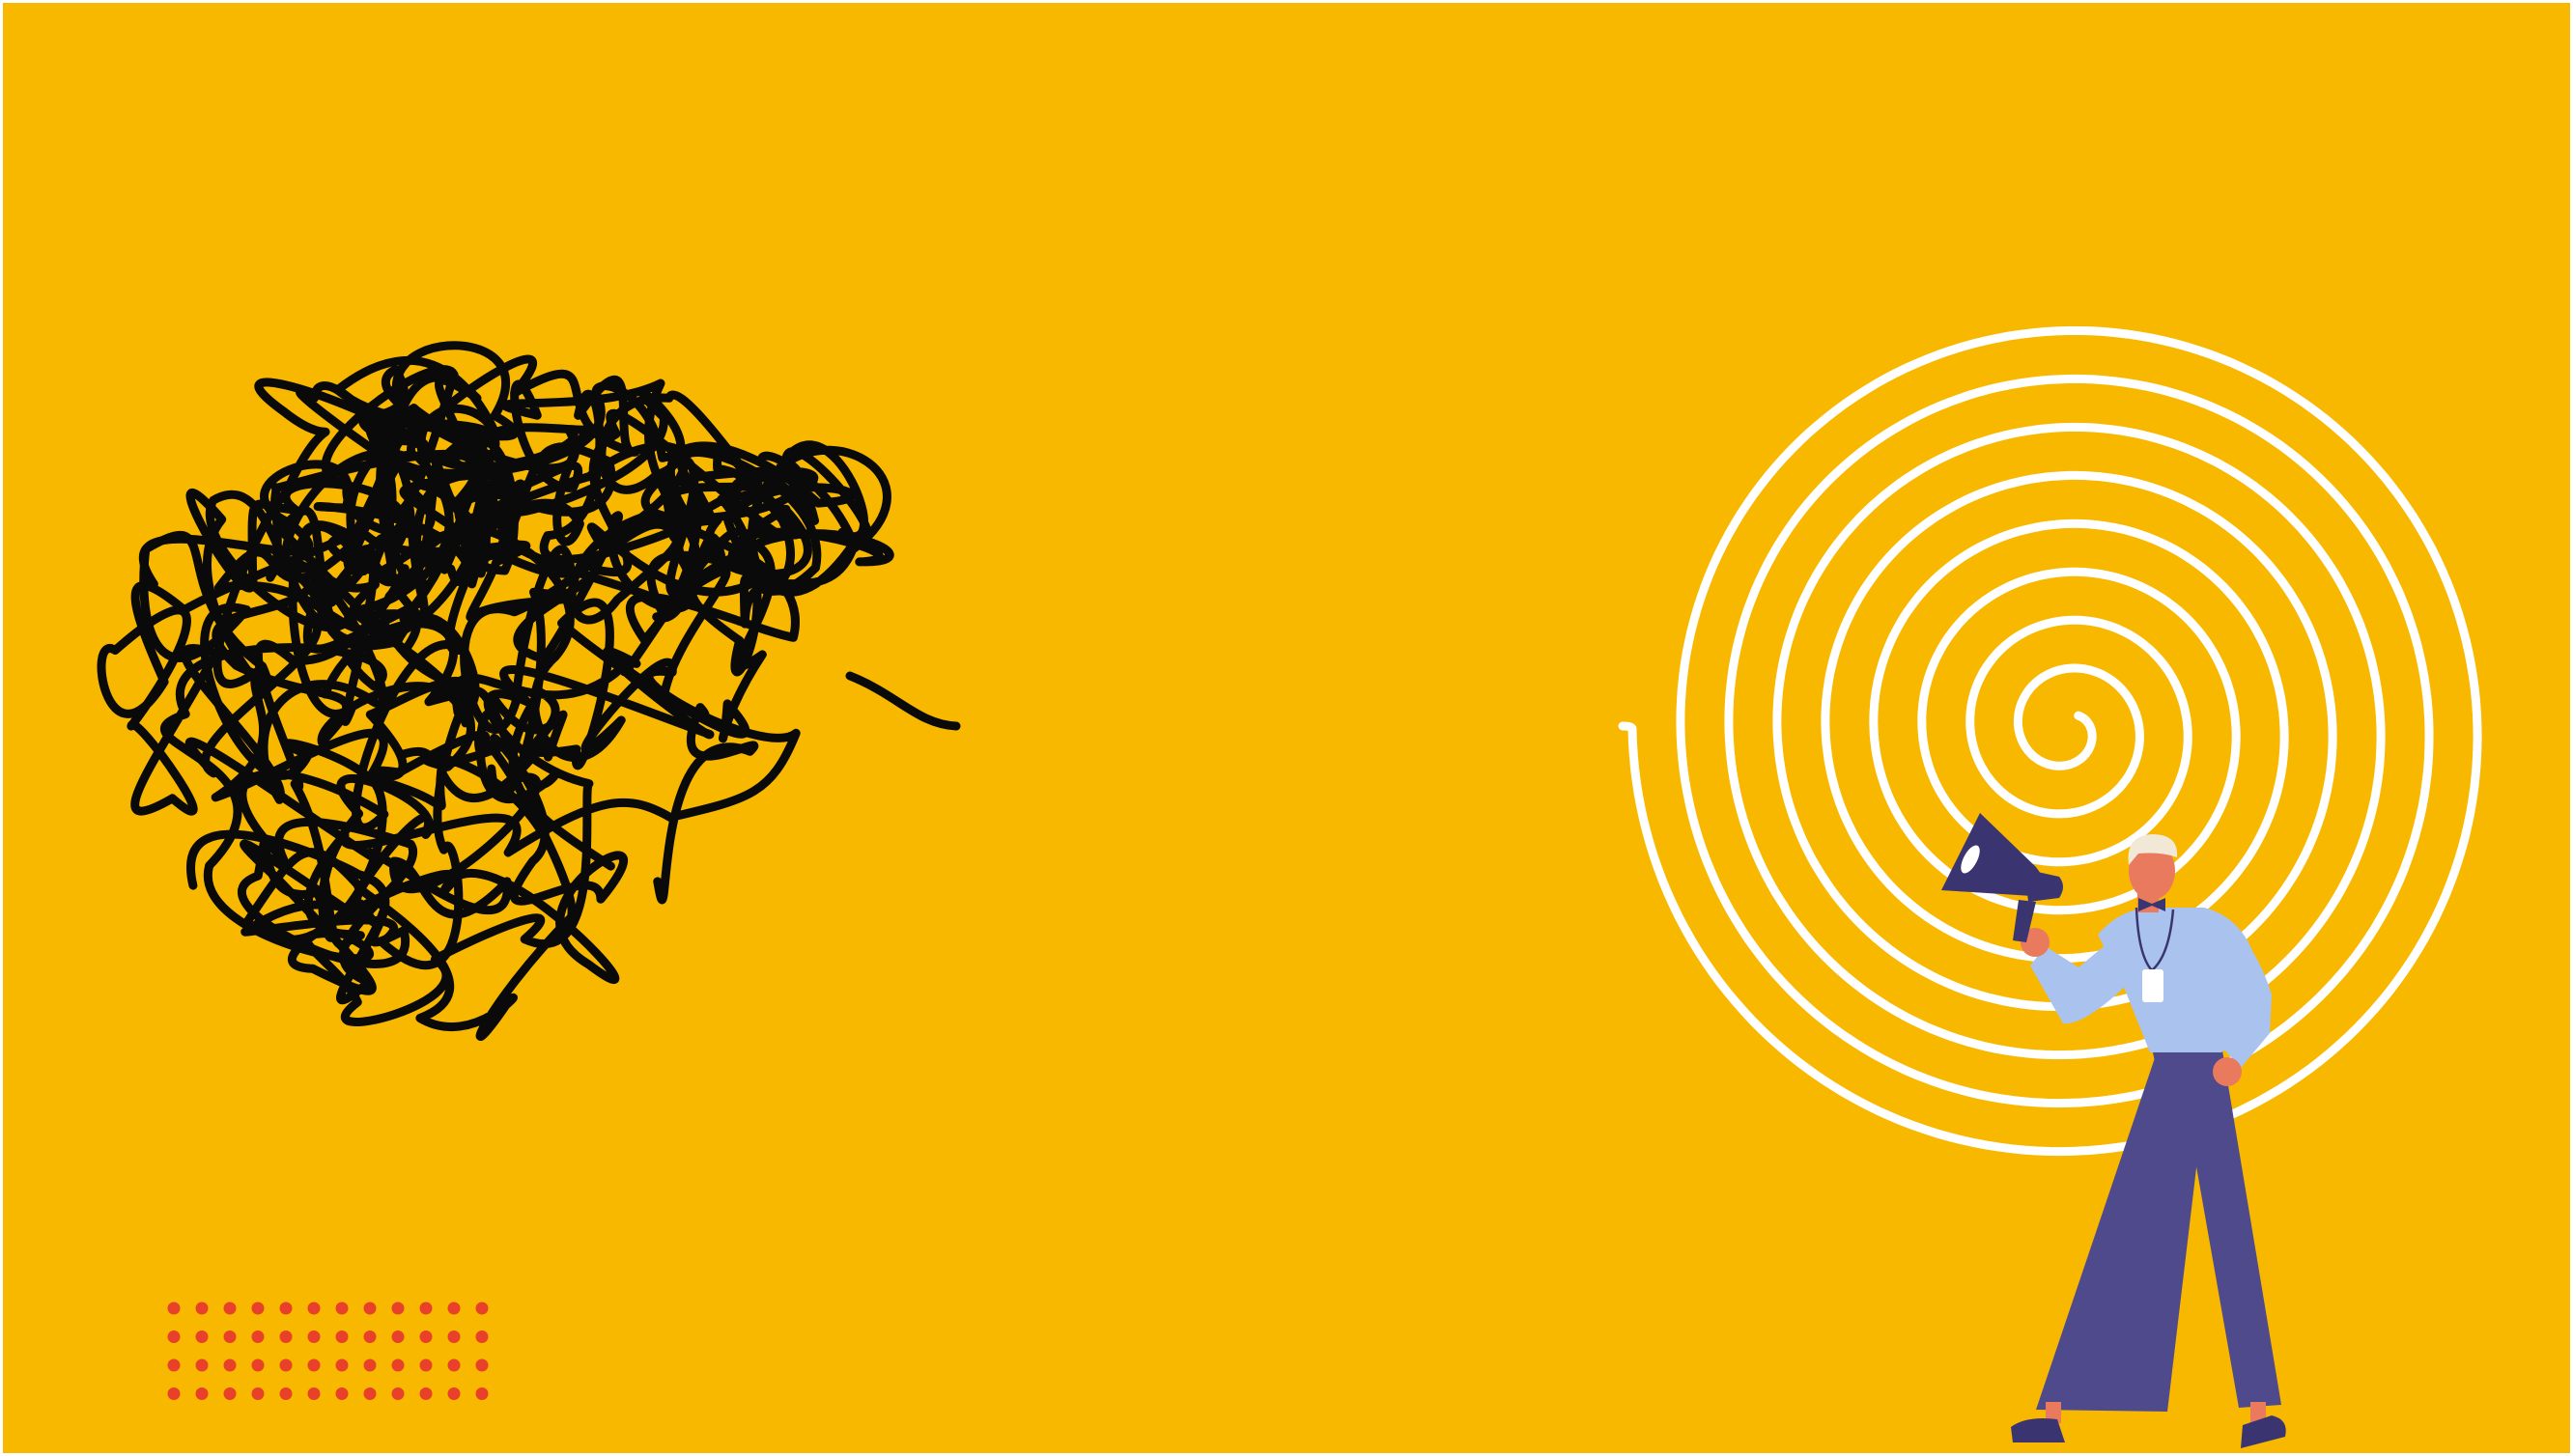 Image resolution: width=2573 pixels, height=1456 pixels. What do you see at coordinates (2227, 1072) in the screenshot?
I see `person-right-hand` at bounding box center [2227, 1072].